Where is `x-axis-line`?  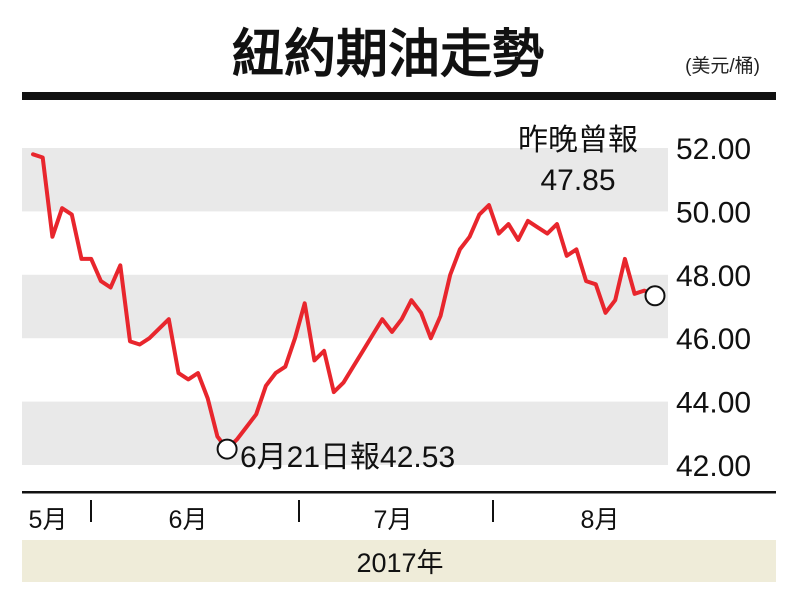
x-axis-line is located at coordinates (399, 492).